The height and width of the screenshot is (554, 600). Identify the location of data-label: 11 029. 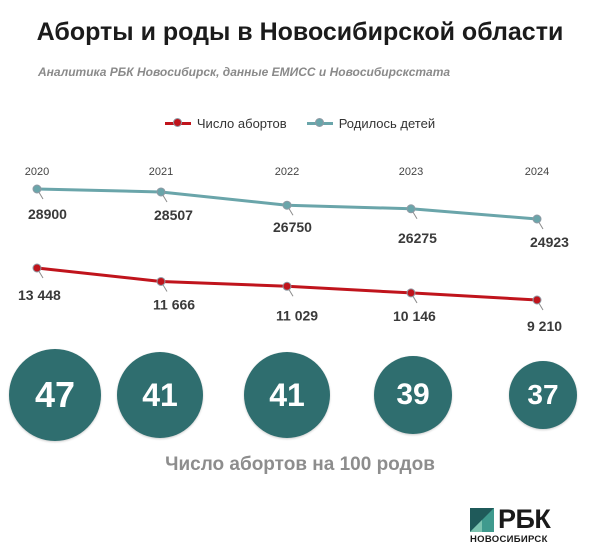
(297, 315).